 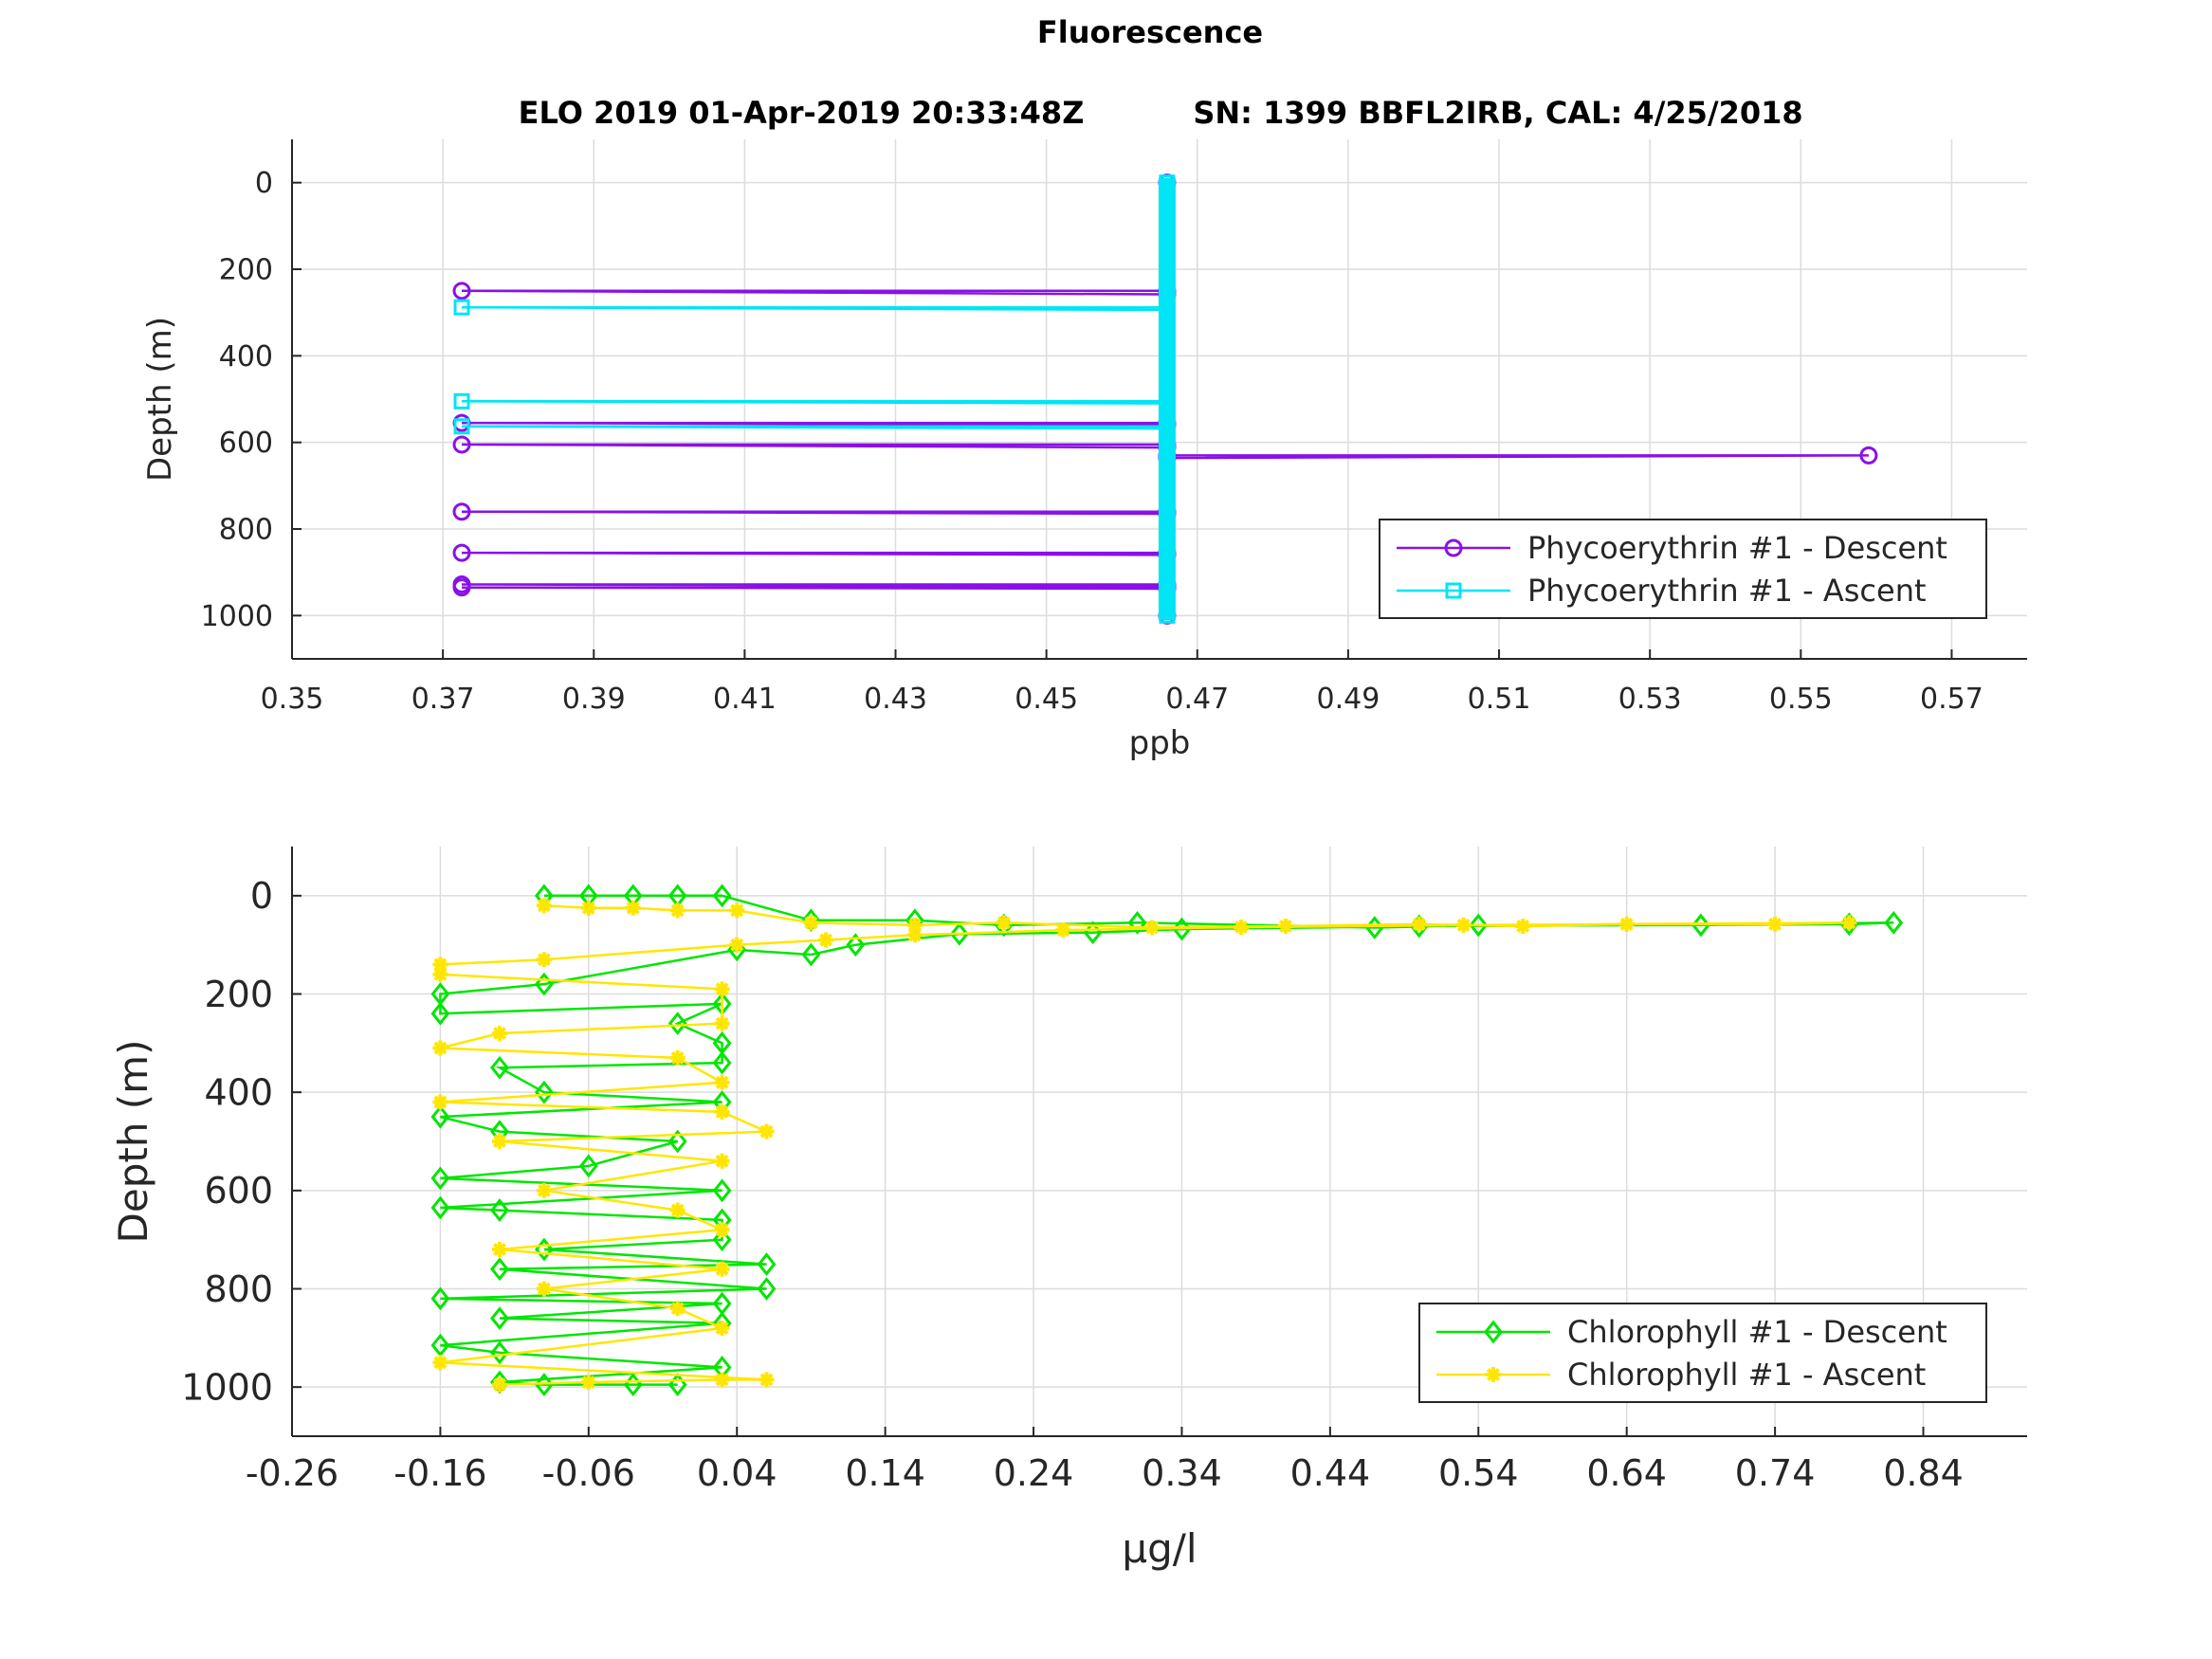 I want to click on x-tick-label: 0.43, so click(x=895, y=699).